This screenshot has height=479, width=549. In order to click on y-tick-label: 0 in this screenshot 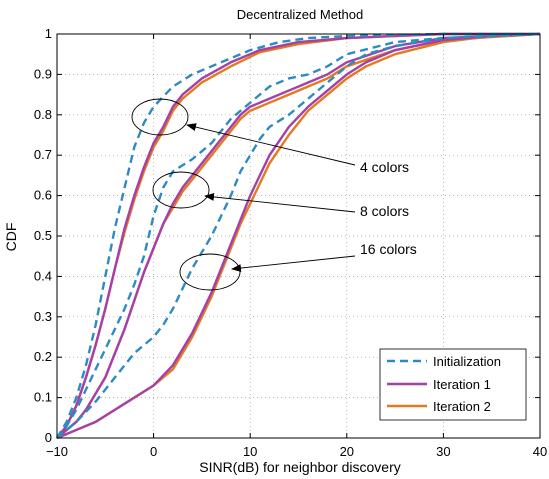, I will do `click(48, 437)`.